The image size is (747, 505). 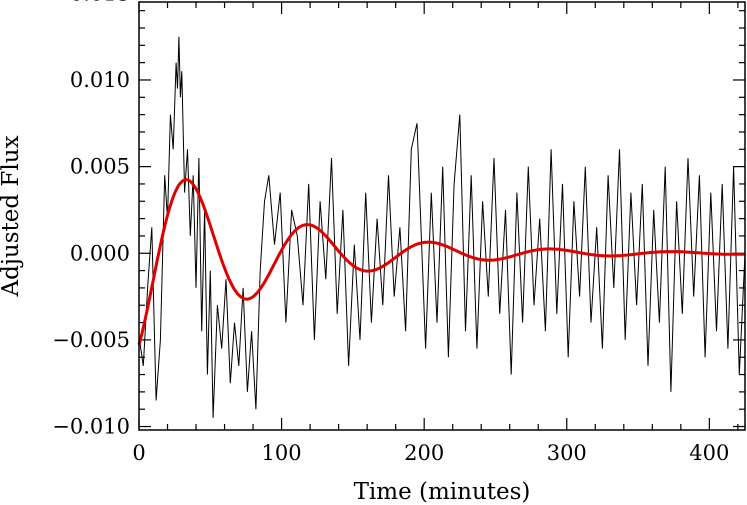 What do you see at coordinates (282, 453) in the screenshot?
I see `x-tick-label: 100` at bounding box center [282, 453].